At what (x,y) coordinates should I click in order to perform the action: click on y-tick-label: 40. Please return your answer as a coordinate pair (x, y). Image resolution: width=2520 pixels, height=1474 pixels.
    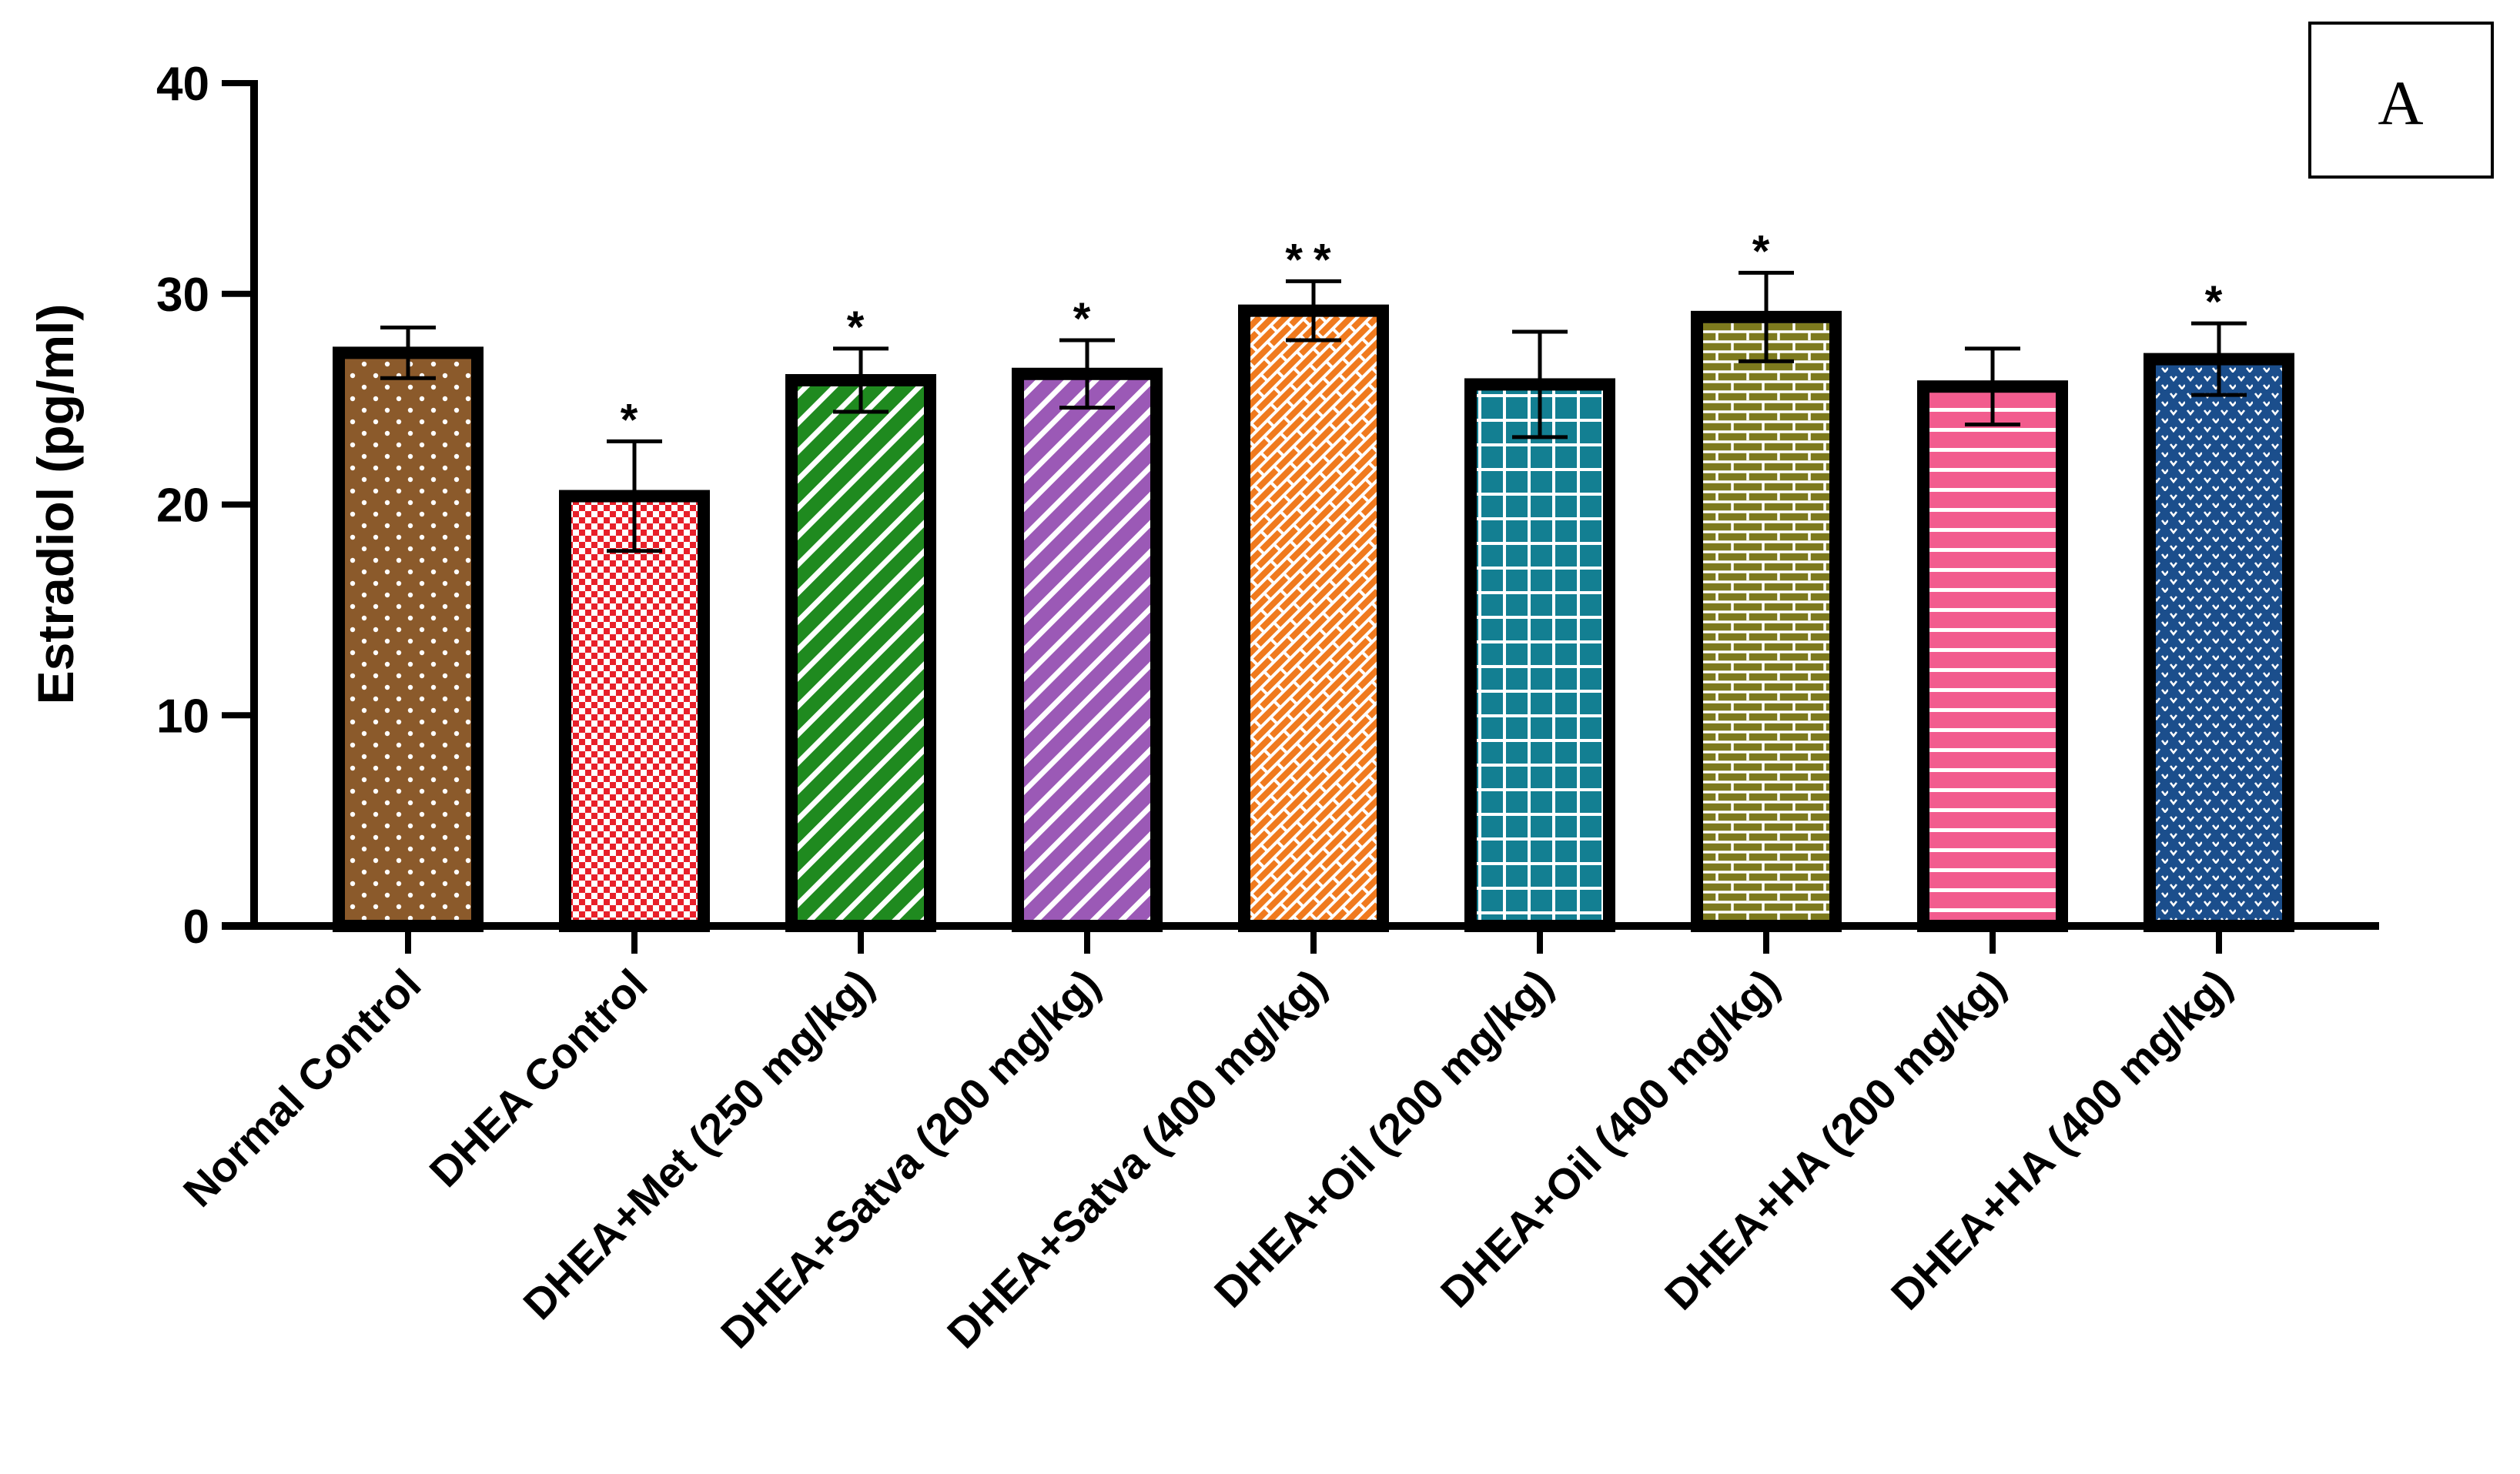
    Looking at the image, I should click on (182, 84).